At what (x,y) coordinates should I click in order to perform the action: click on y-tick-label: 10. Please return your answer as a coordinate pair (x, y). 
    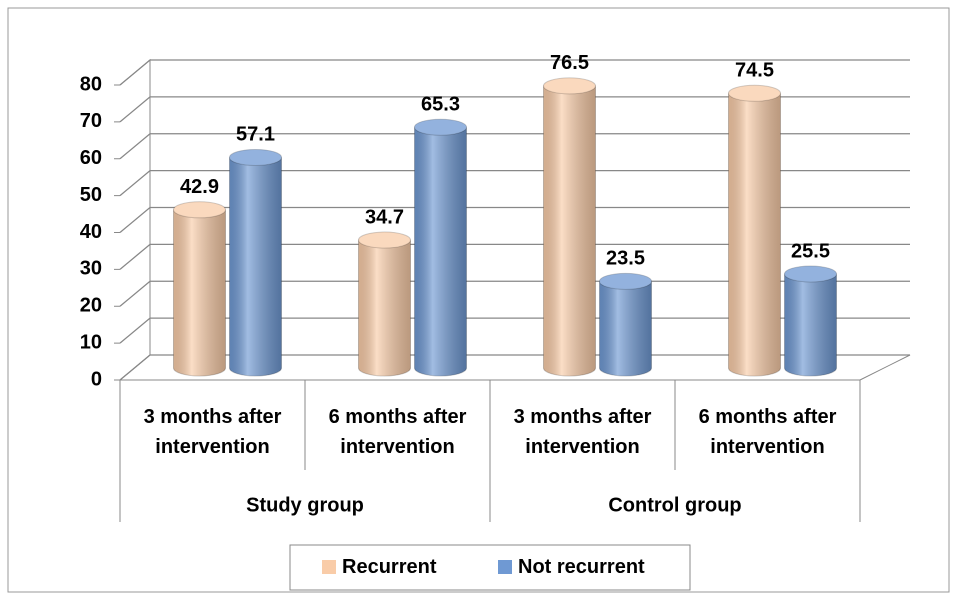
    Looking at the image, I should click on (91, 342).